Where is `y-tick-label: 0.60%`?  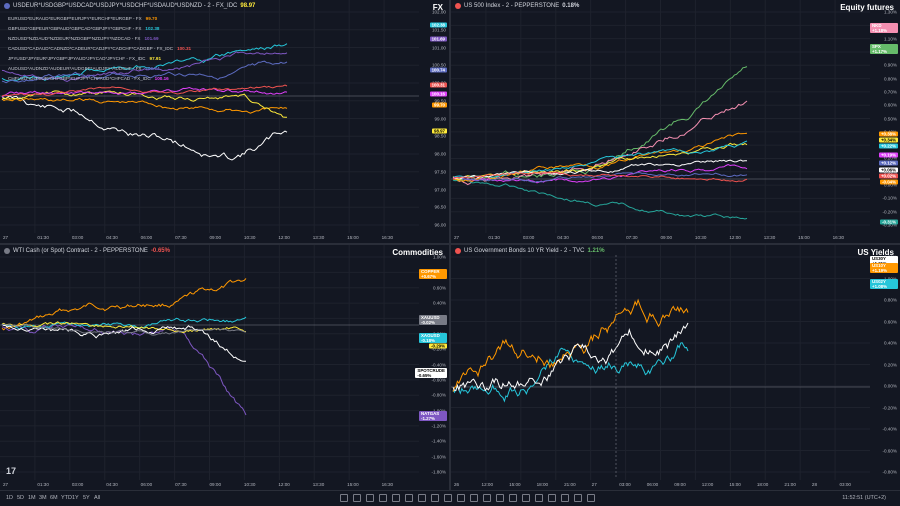
y-tick-label: 0.60% is located at coordinates (439, 288).